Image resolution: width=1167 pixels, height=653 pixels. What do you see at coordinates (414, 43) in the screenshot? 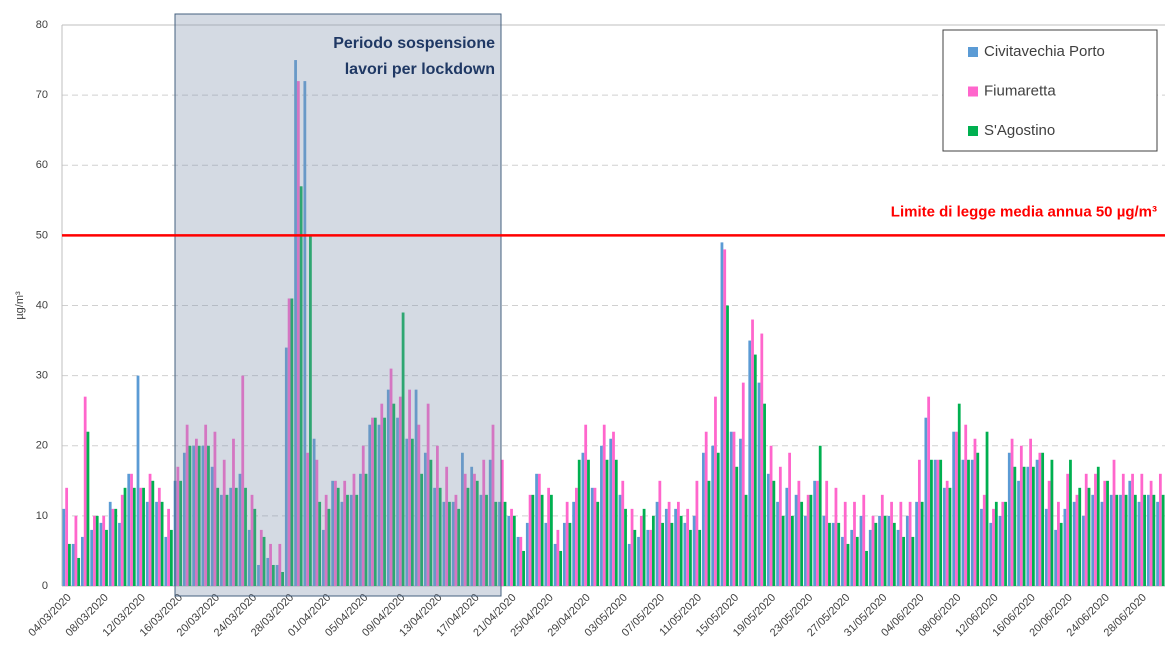
I see `annotation: Periodo sospensione` at bounding box center [414, 43].